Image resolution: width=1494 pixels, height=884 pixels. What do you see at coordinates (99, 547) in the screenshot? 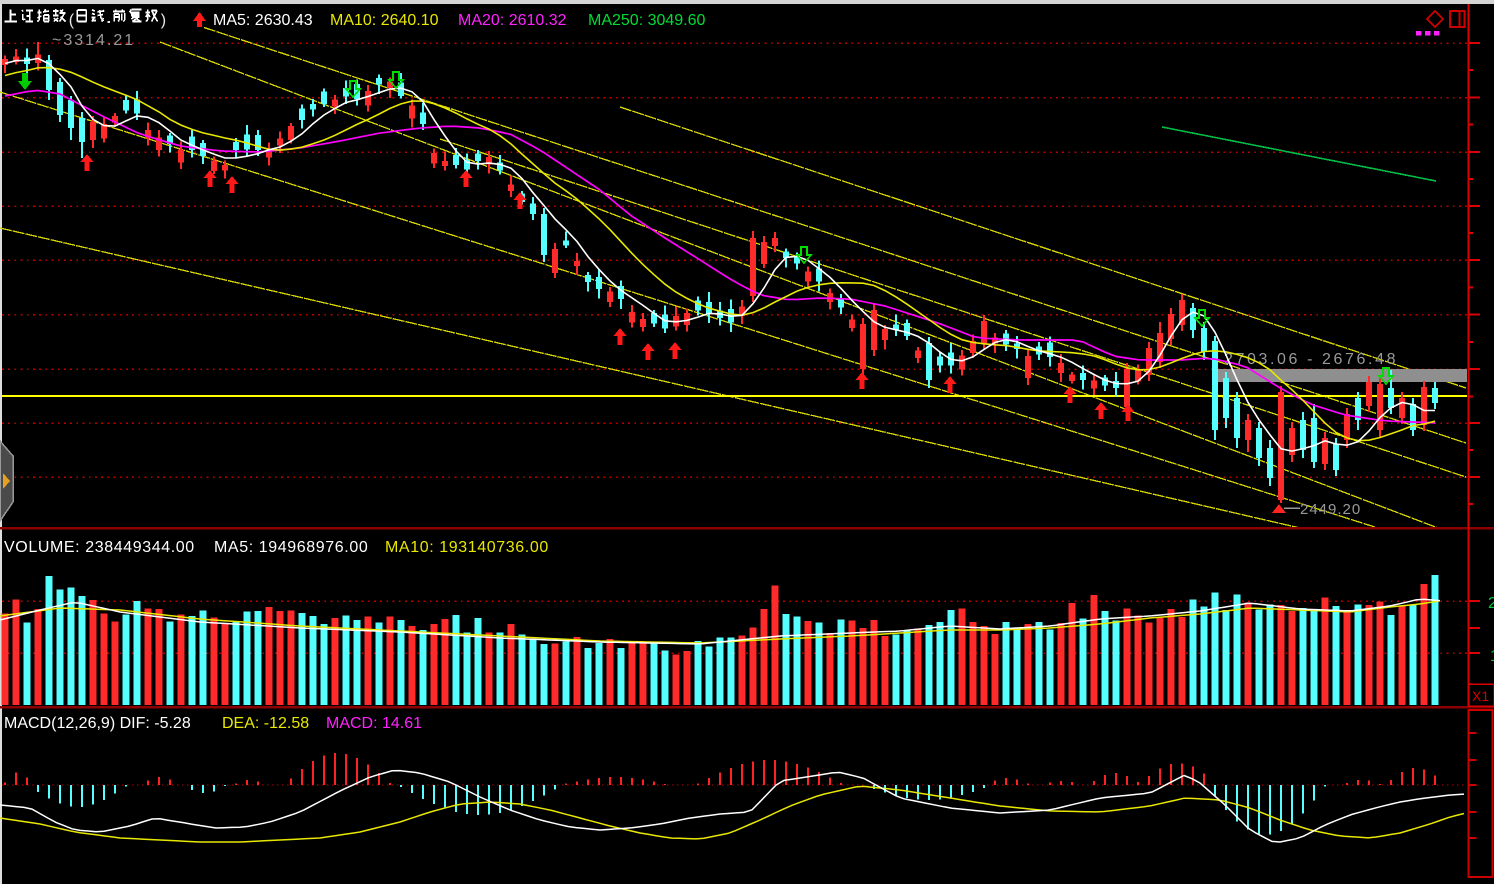
I see `svg-text: VOLUME: 238449344.00` at bounding box center [99, 547].